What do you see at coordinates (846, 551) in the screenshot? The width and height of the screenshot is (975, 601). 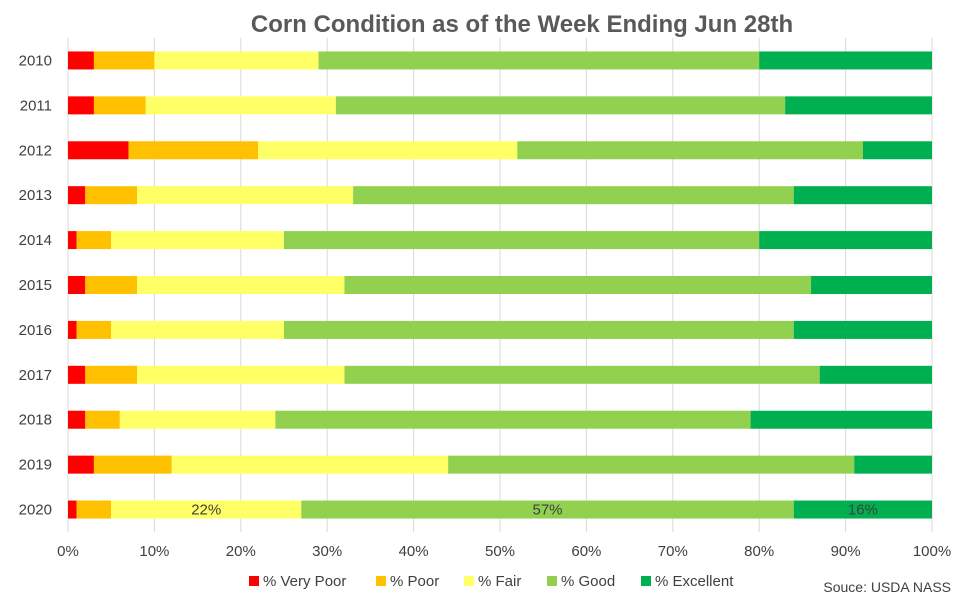 I see `x-tick-label: 90%` at bounding box center [846, 551].